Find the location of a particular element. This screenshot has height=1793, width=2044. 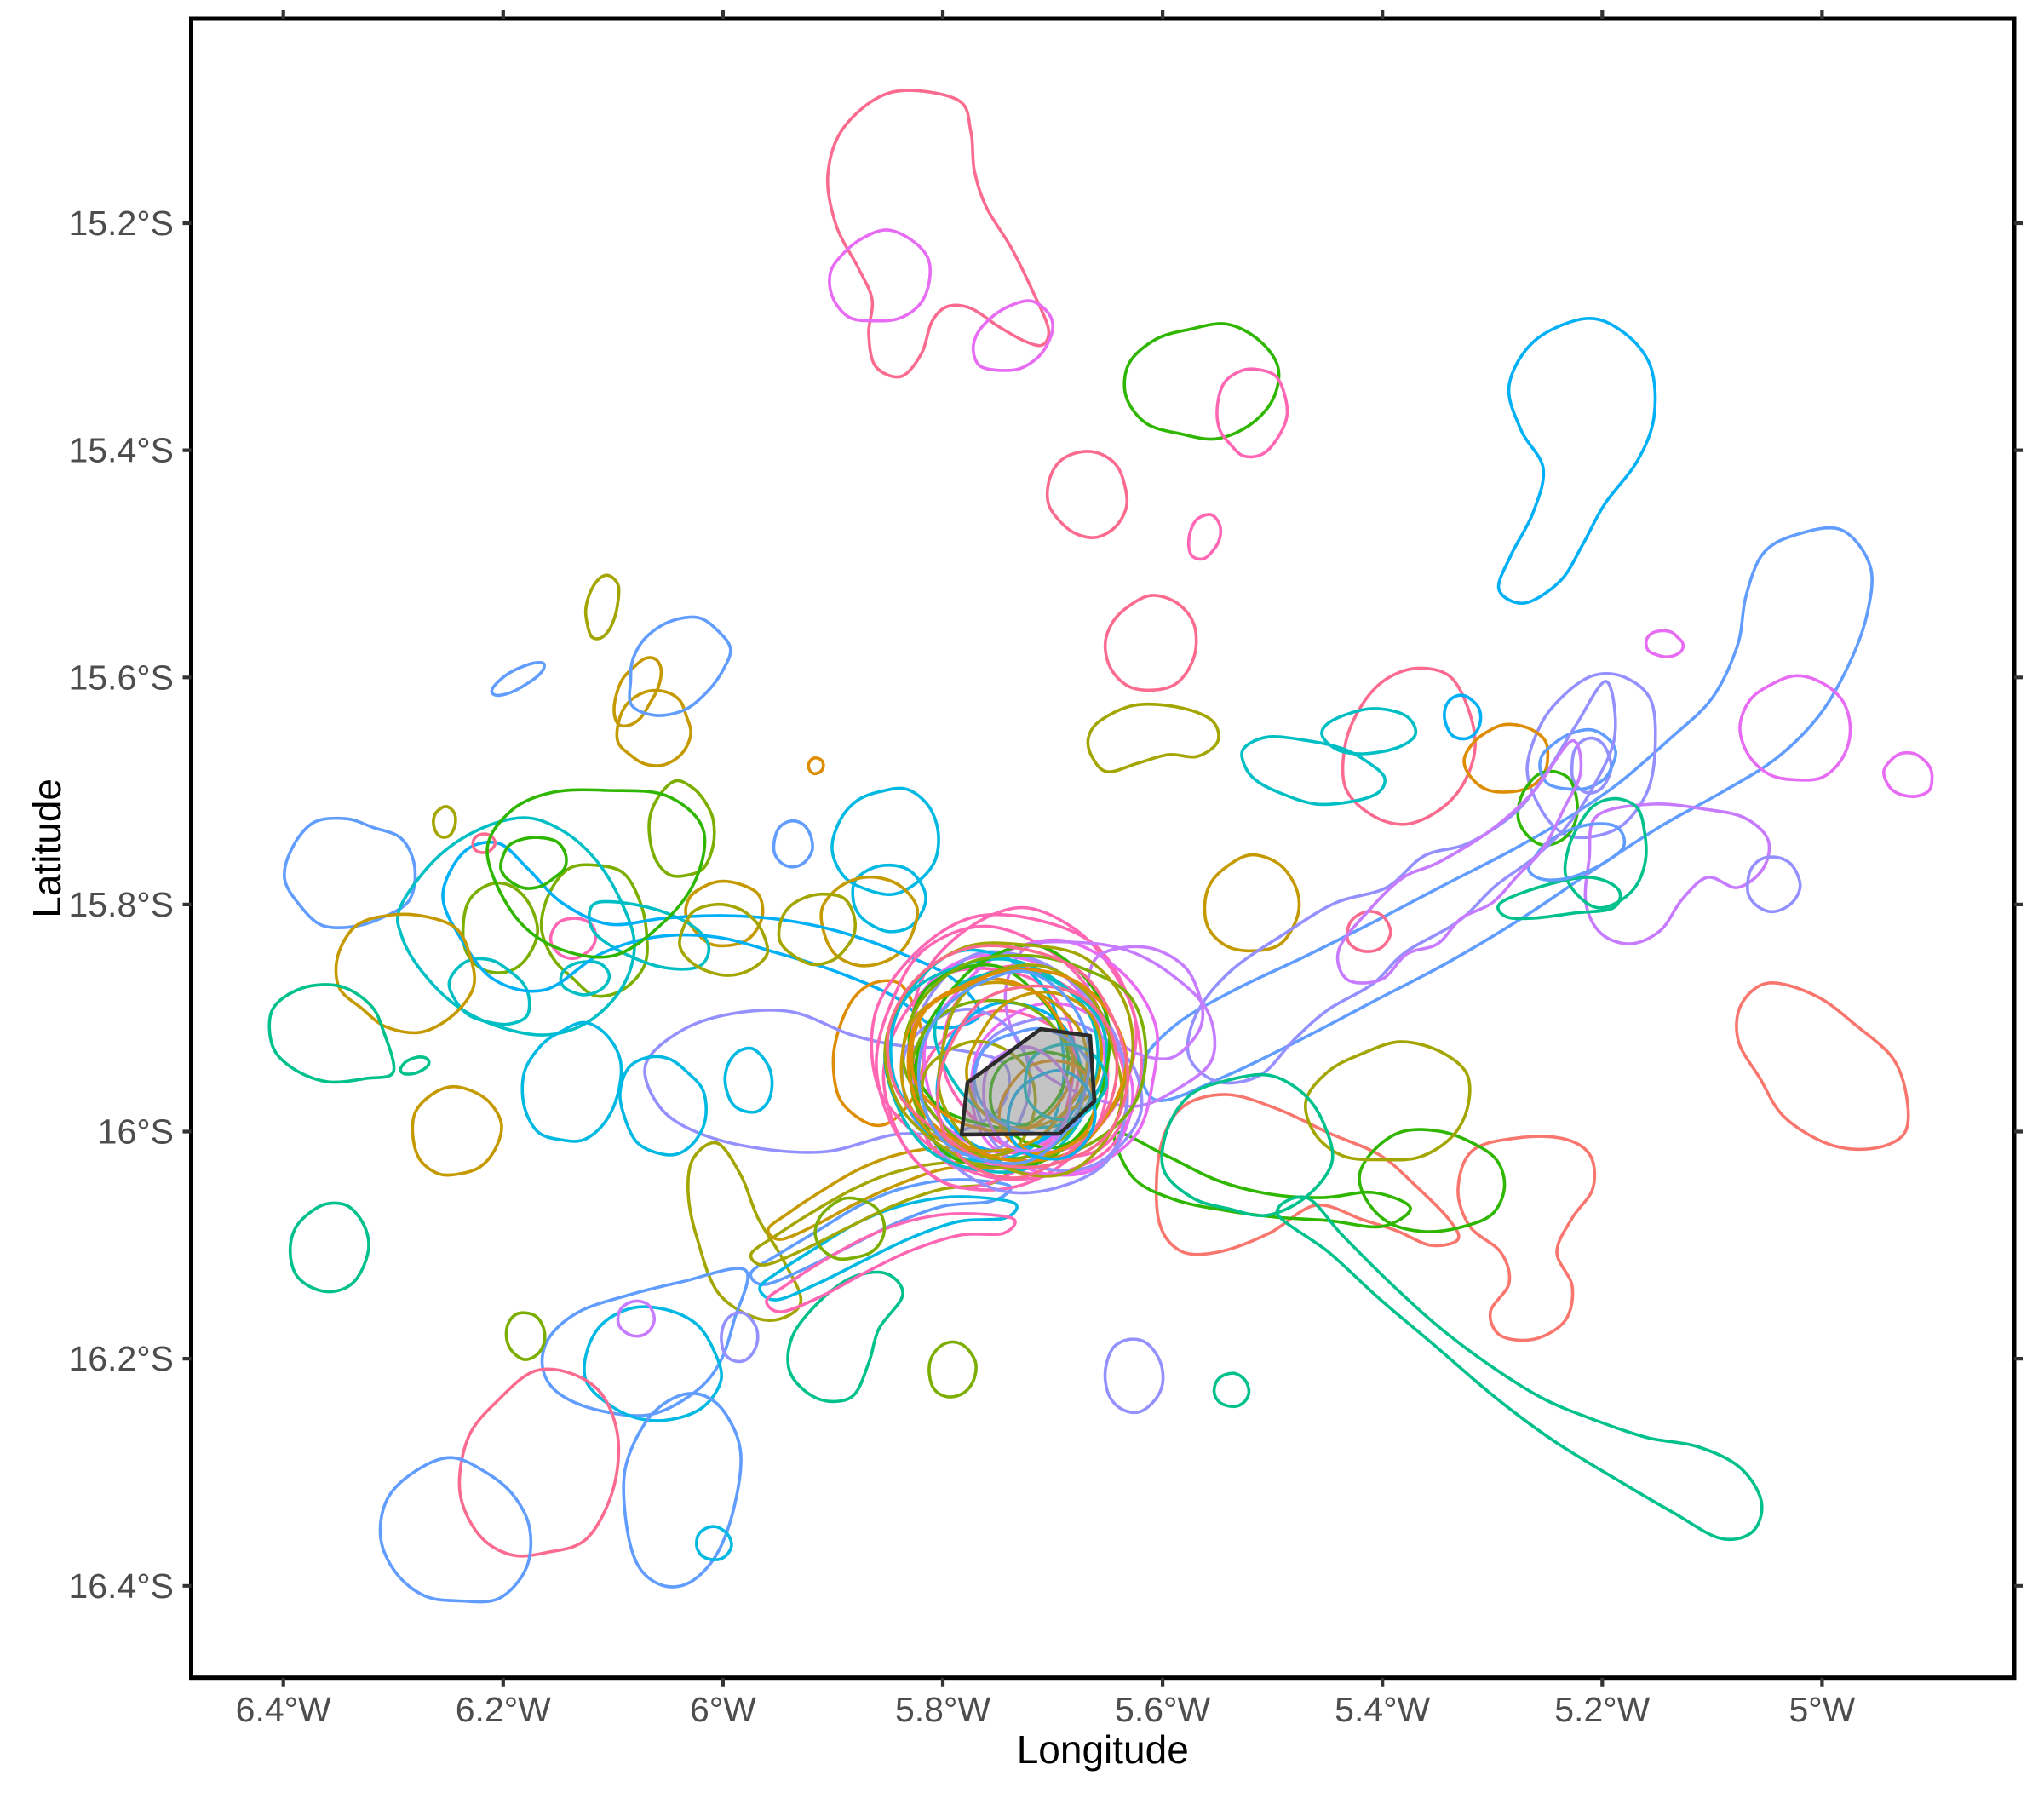

svg-text: 5.6°W is located at coordinates (1162, 1710).